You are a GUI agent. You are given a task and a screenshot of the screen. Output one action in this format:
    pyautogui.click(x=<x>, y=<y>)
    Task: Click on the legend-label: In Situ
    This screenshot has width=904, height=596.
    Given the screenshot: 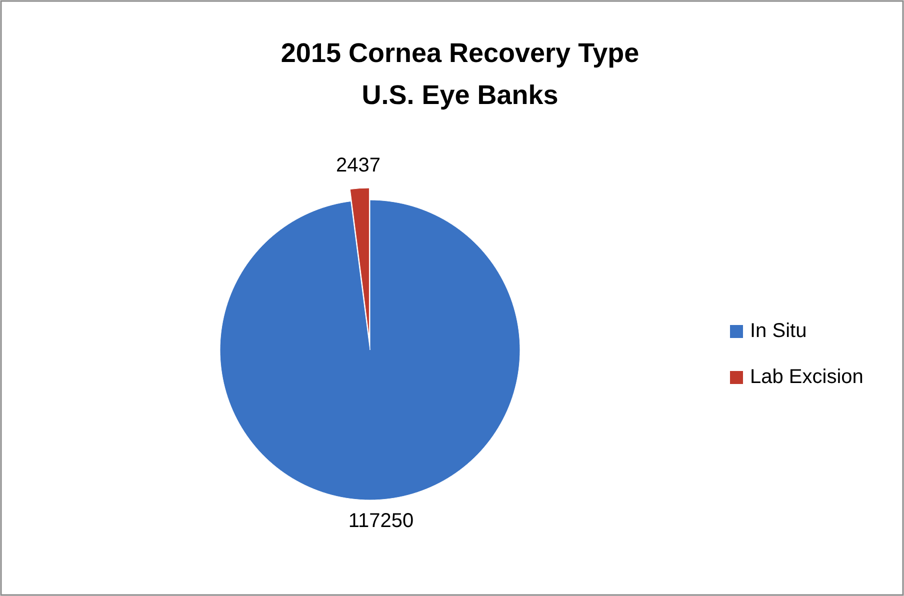 What is the action you would take?
    pyautogui.click(x=778, y=331)
    